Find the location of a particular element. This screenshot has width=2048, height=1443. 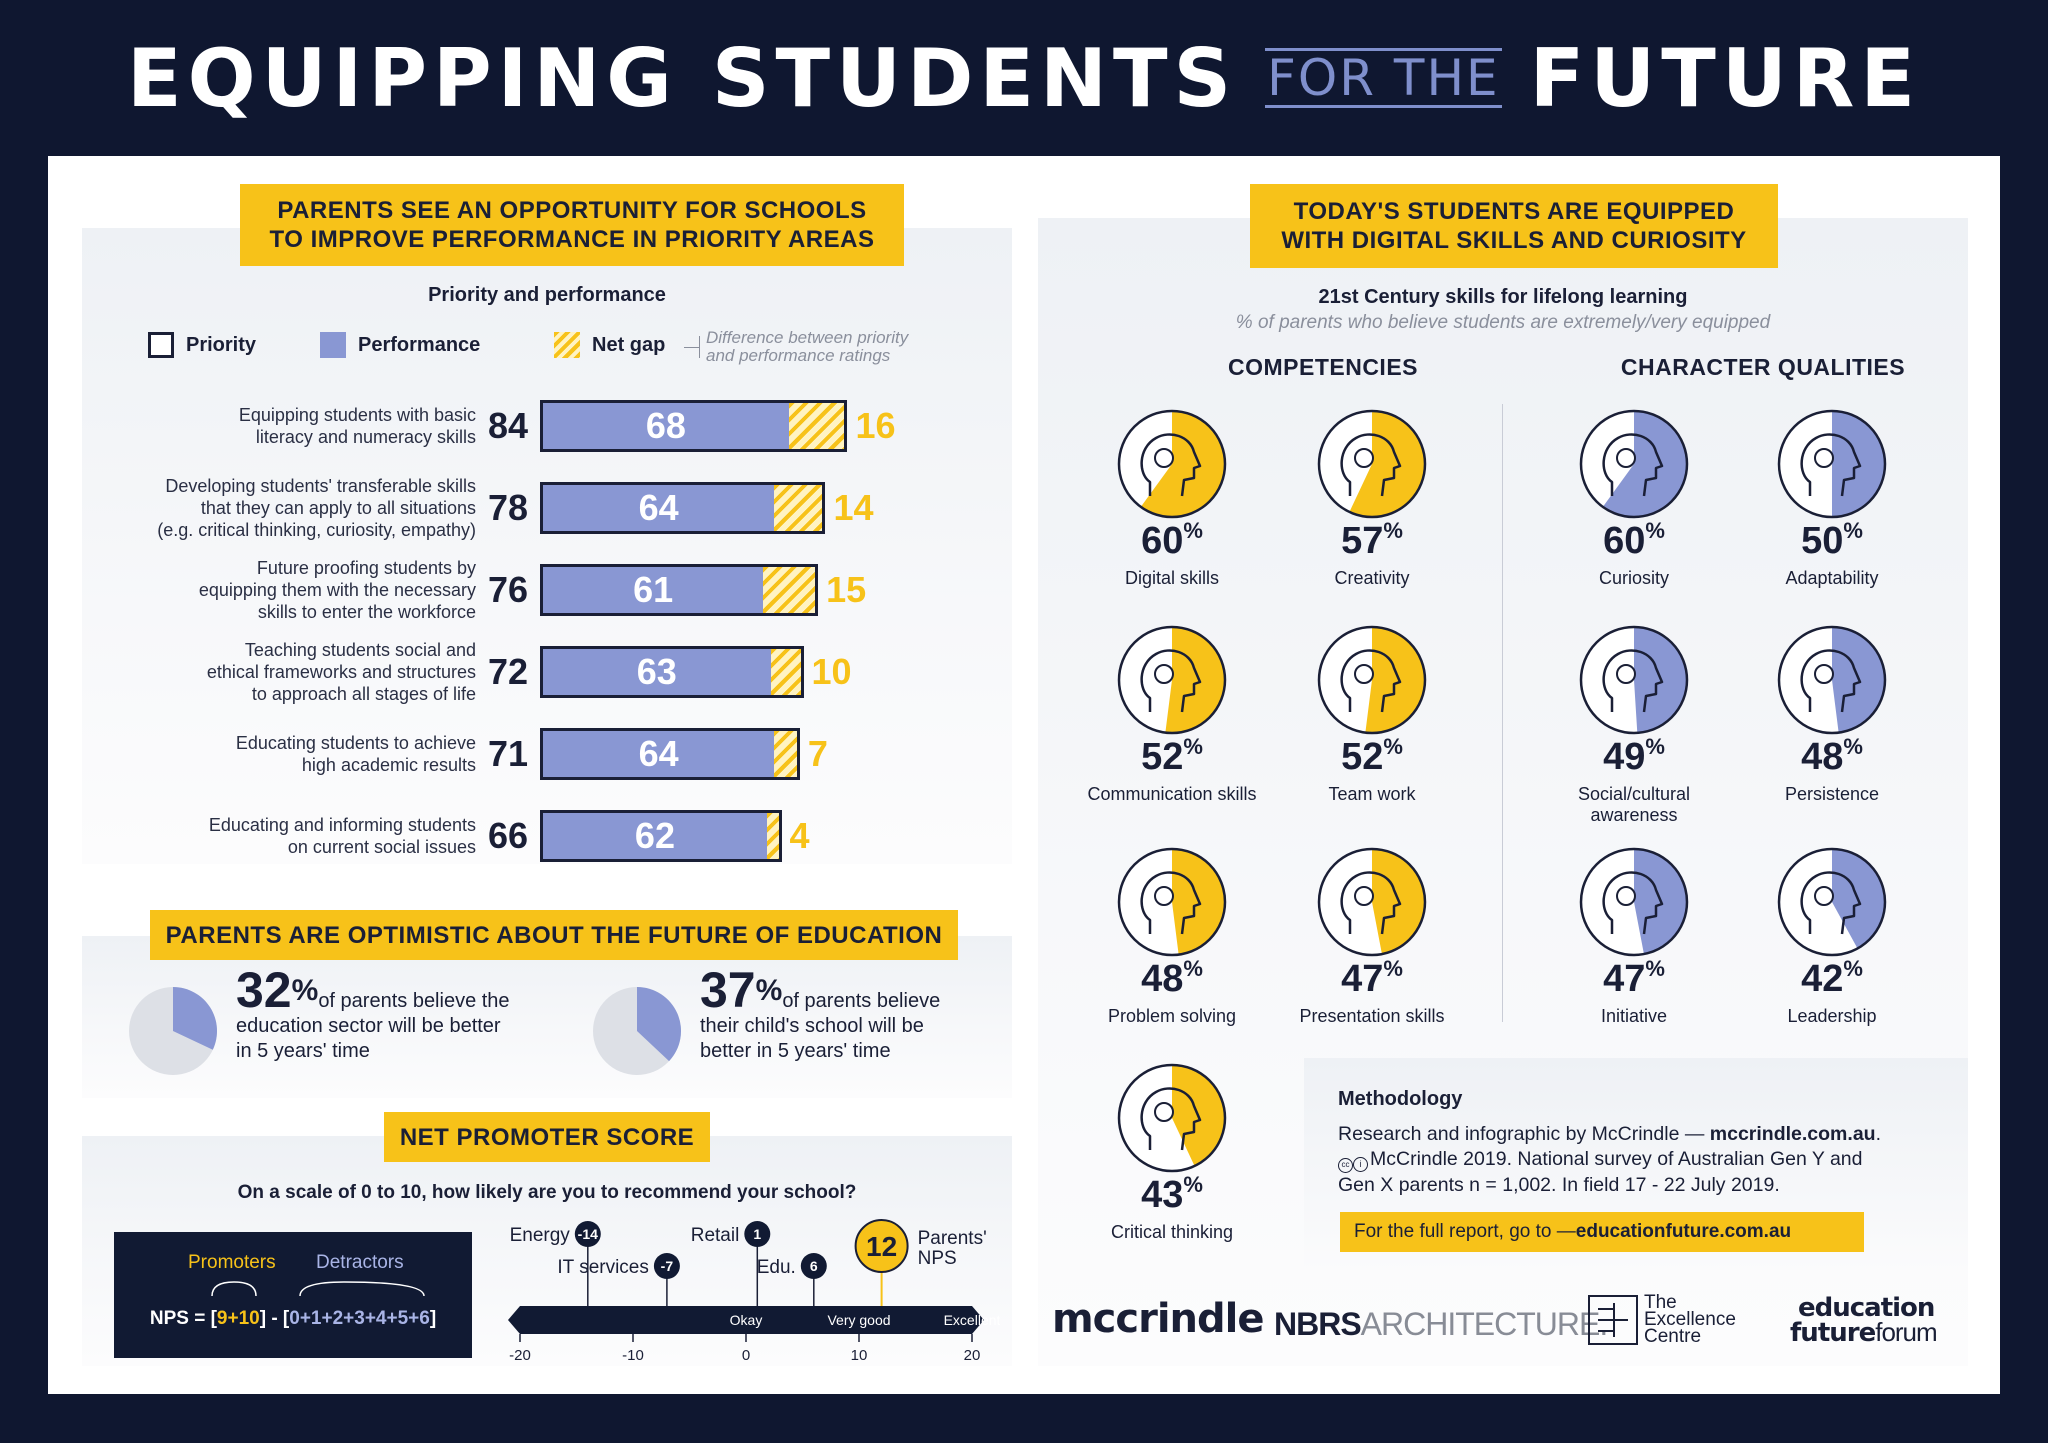

priority-row-label-line: on current social issues is located at coordinates (381, 847).